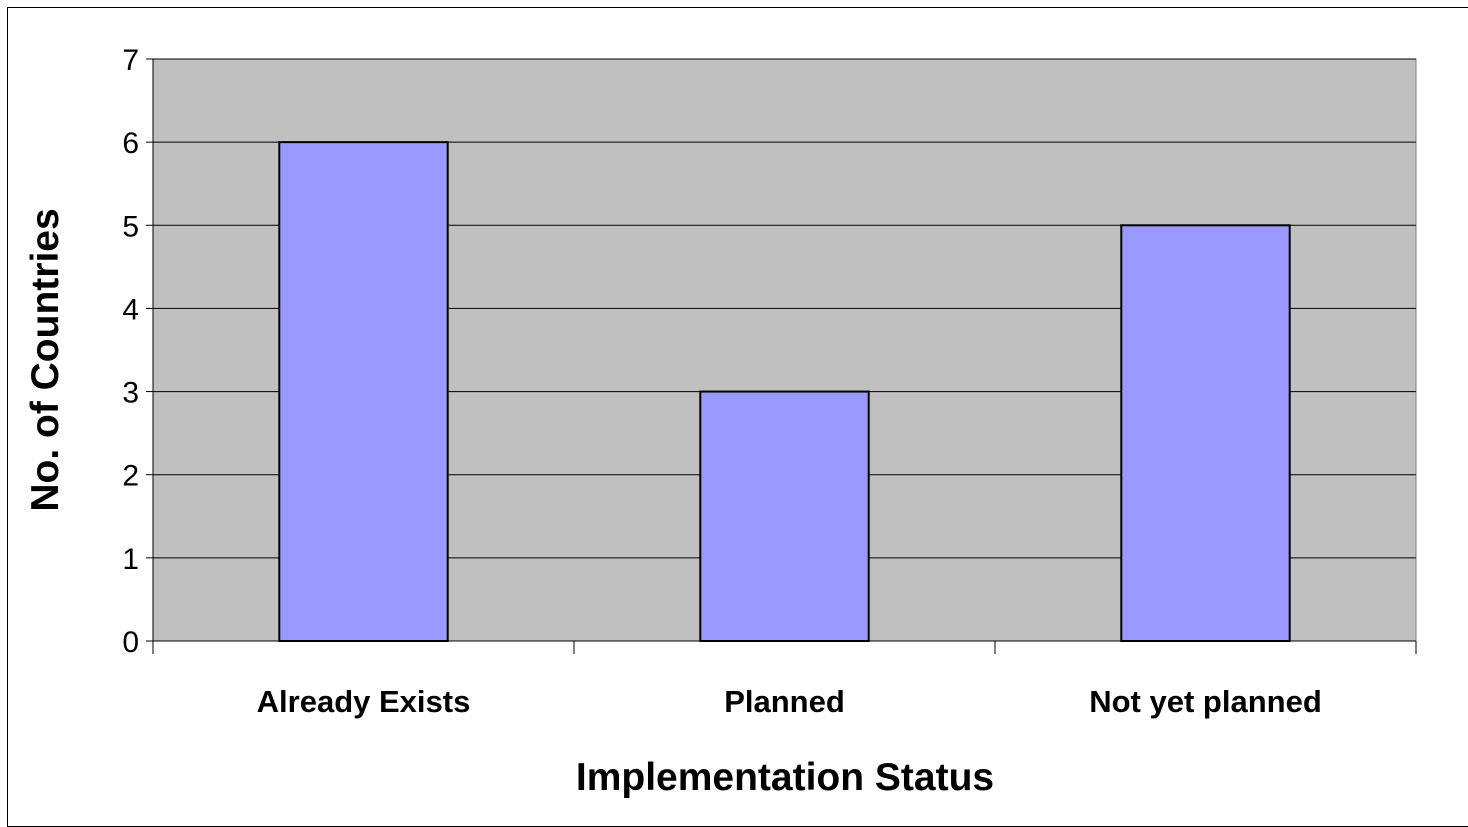  Describe the element at coordinates (784, 679) in the screenshot. I see `x-axis: Already Exists Planned Not yet planned` at that location.